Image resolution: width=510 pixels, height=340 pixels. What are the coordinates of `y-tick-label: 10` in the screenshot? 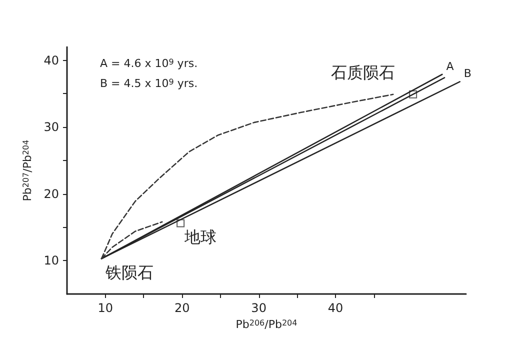 It's located at (51, 261).